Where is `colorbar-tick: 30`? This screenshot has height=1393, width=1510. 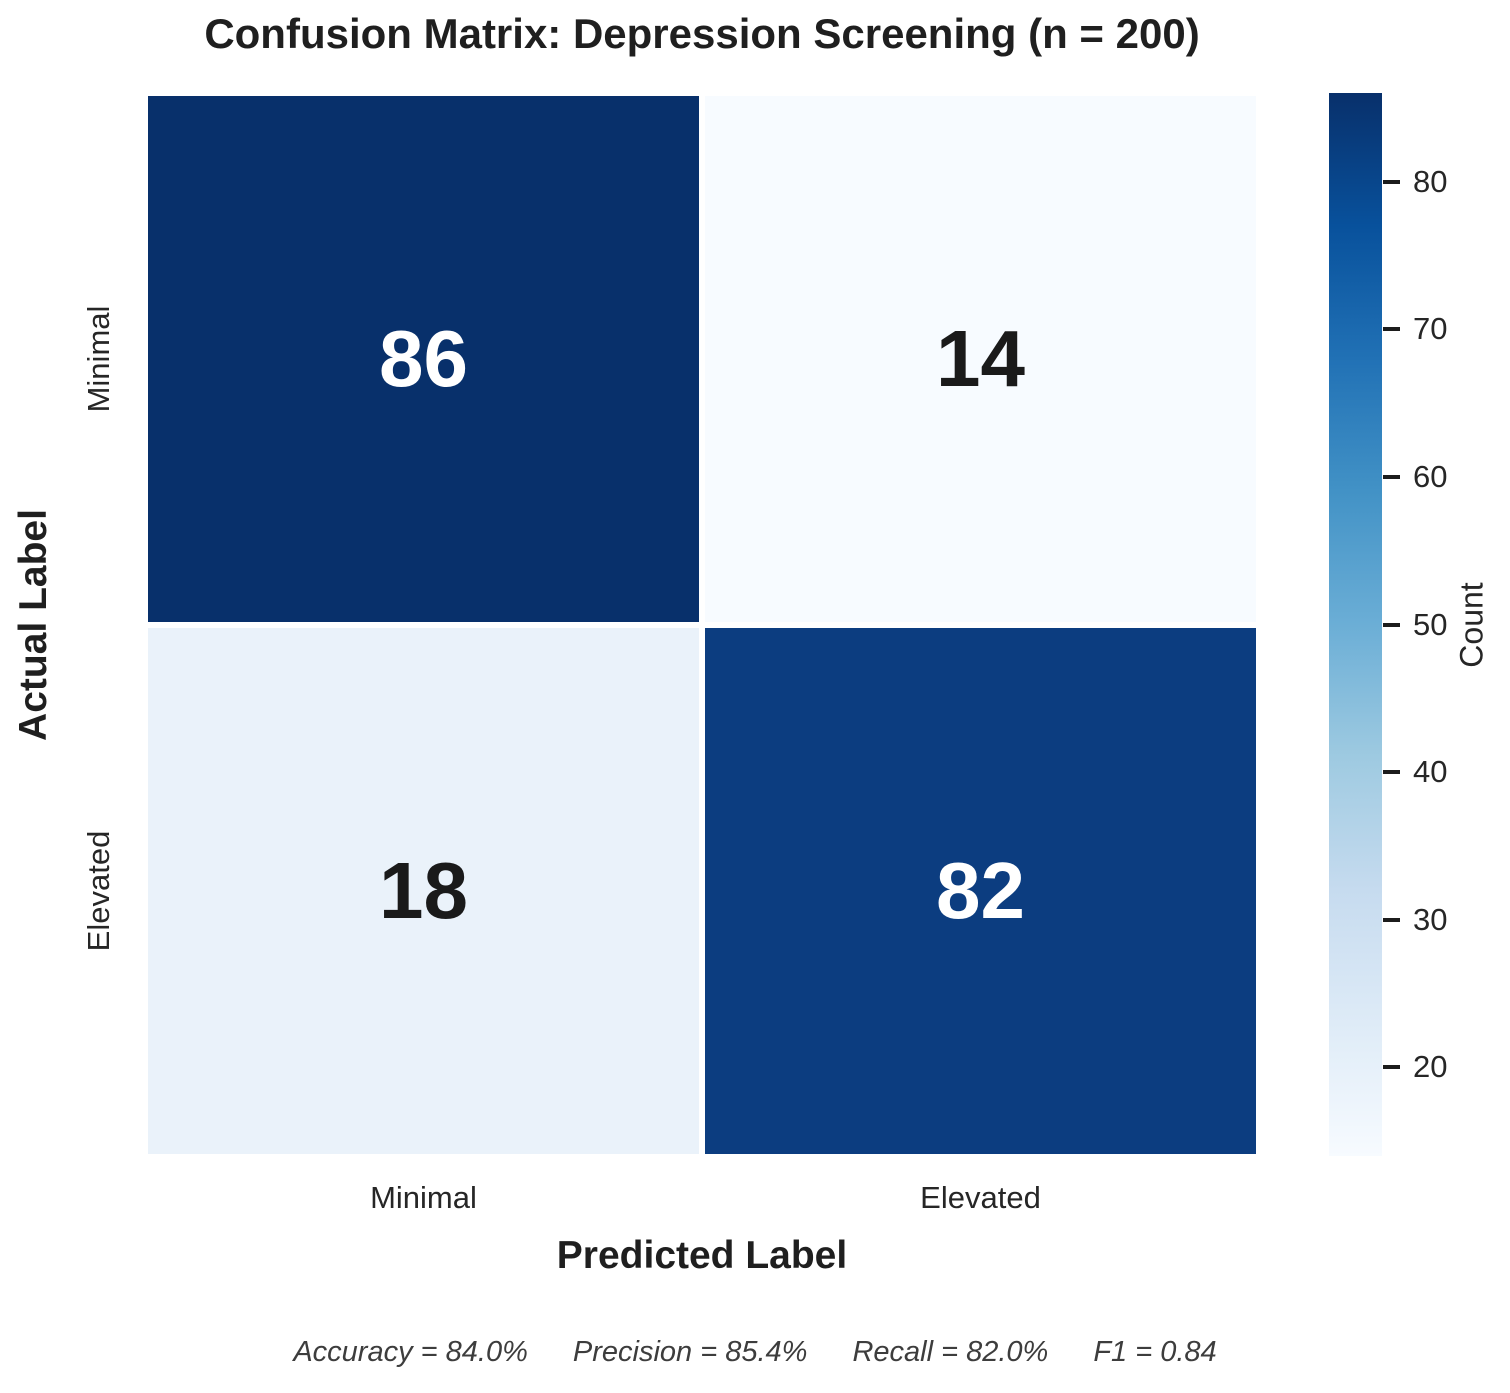
colorbar-tick: 30 is located at coordinates (1414, 920).